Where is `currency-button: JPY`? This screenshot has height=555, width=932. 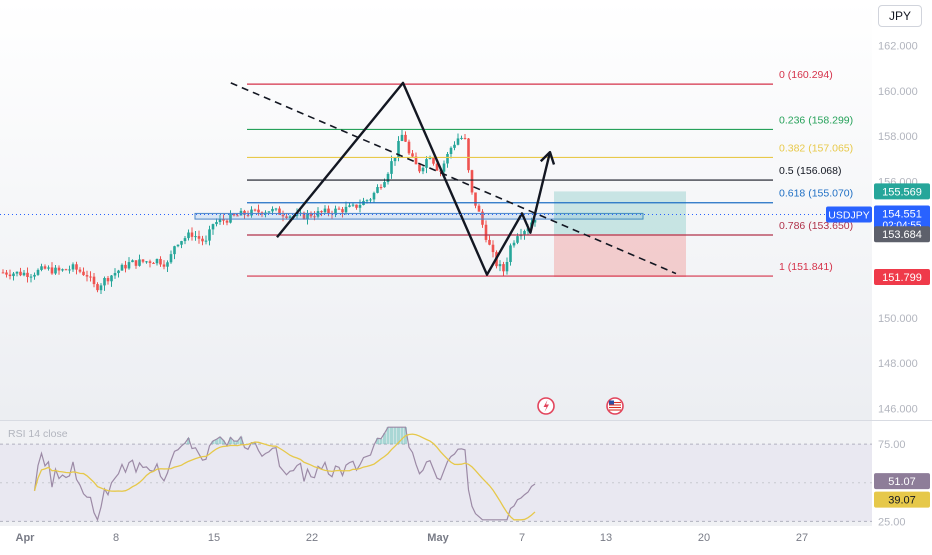 currency-button: JPY is located at coordinates (900, 16).